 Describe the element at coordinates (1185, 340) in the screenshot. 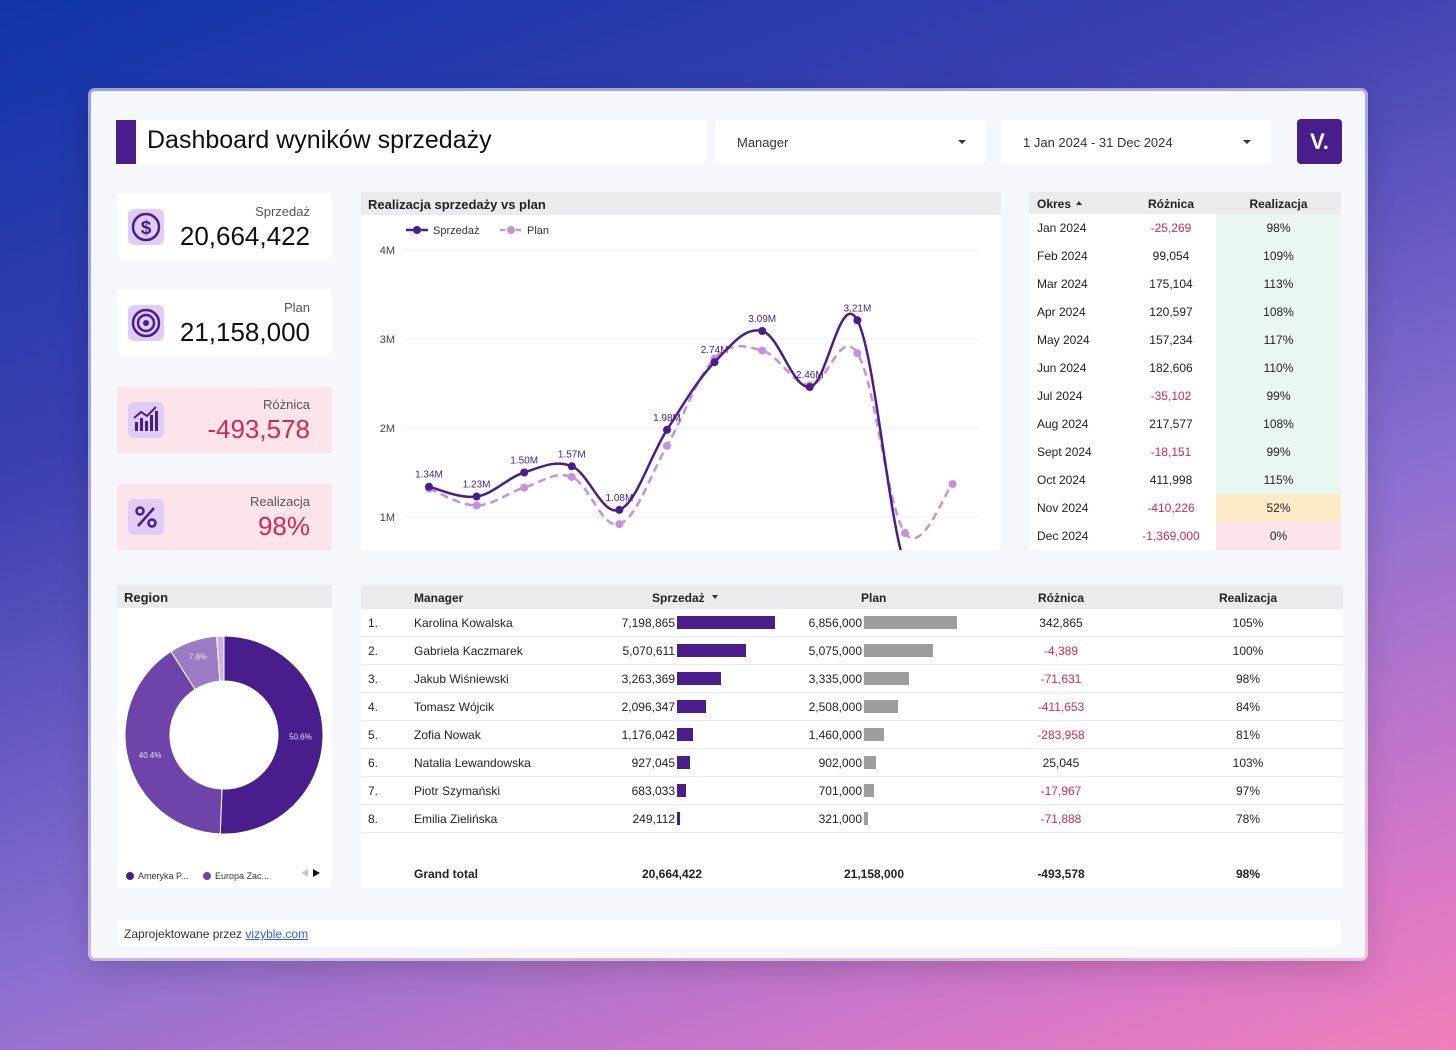

I see `table-row: May 2024 157,234 117%` at that location.